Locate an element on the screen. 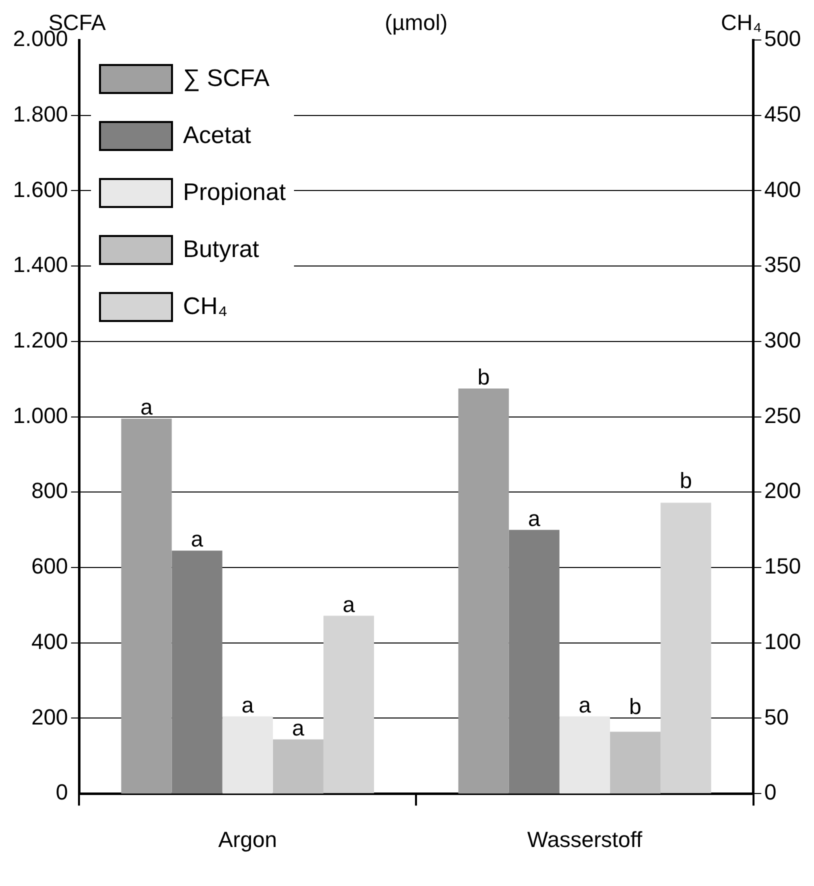 The width and height of the screenshot is (814, 886). y-tick-label: 1.600 is located at coordinates (40, 189).